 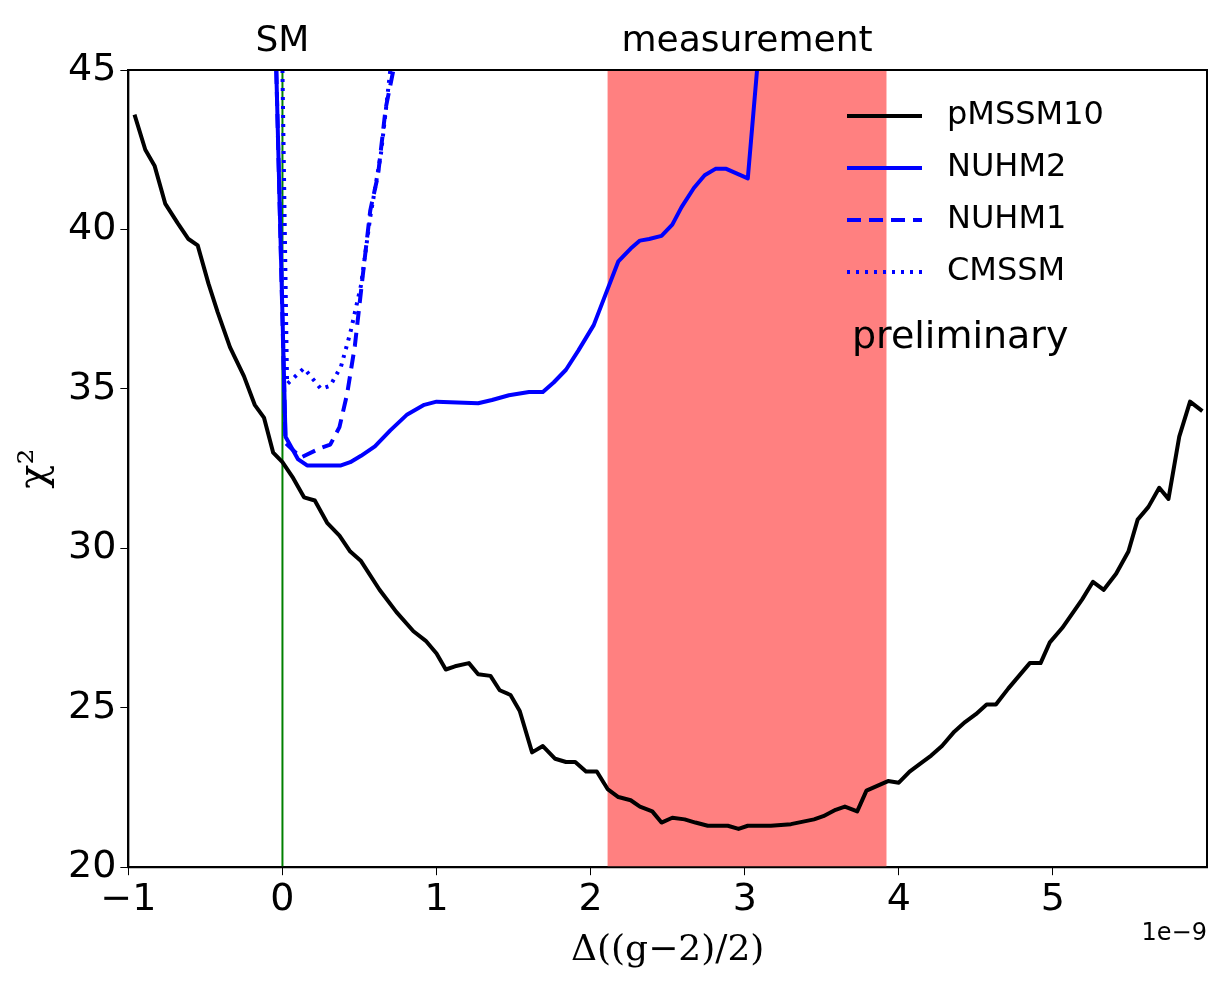 What do you see at coordinates (92, 226) in the screenshot?
I see `y-tick-label: 40` at bounding box center [92, 226].